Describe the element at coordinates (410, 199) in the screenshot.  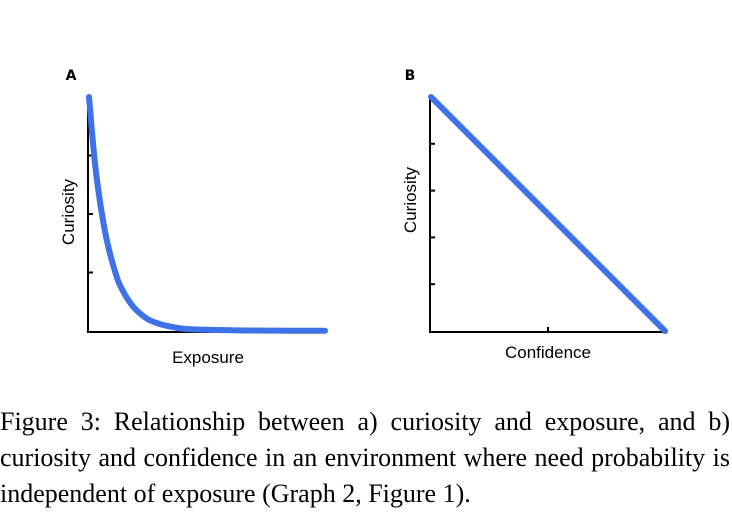
I see `y-axis-label-b: Curiosity` at that location.